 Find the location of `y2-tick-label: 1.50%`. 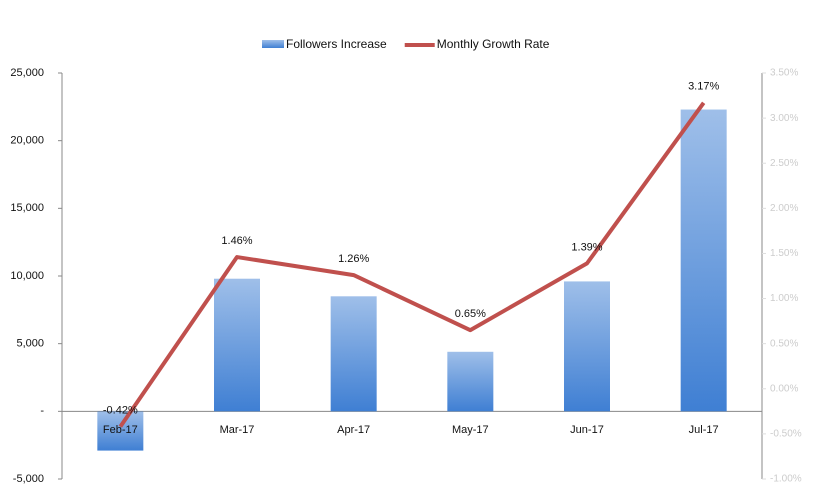

y2-tick-label: 1.50% is located at coordinates (784, 253).